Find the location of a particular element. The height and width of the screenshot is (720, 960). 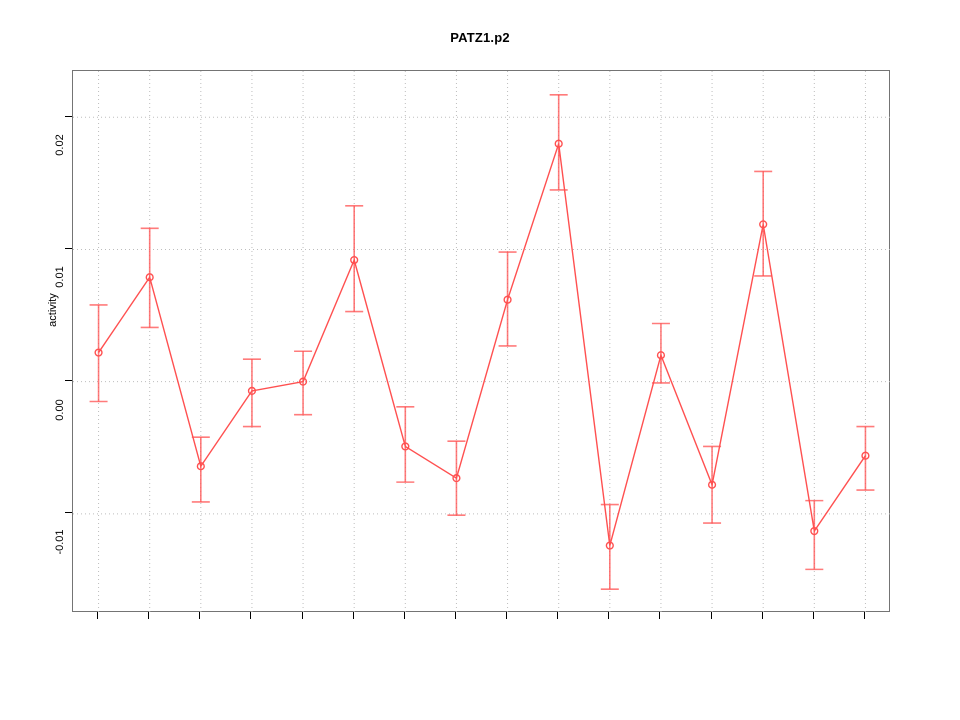

y-tick-label: 0.00 is located at coordinates (60, 409).